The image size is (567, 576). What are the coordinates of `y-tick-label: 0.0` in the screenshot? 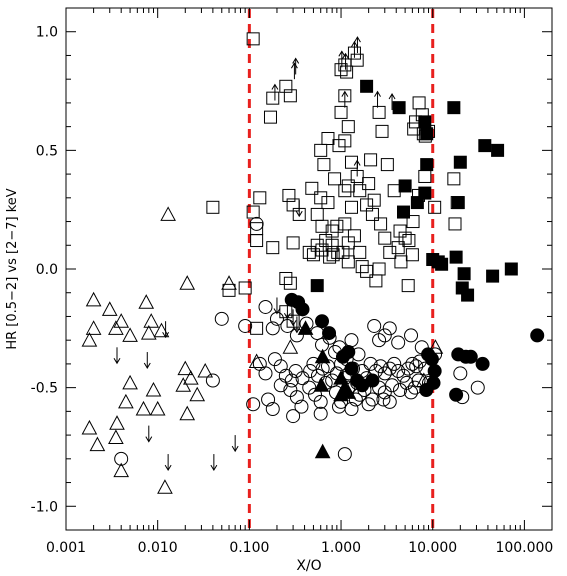 It's located at (47, 270).